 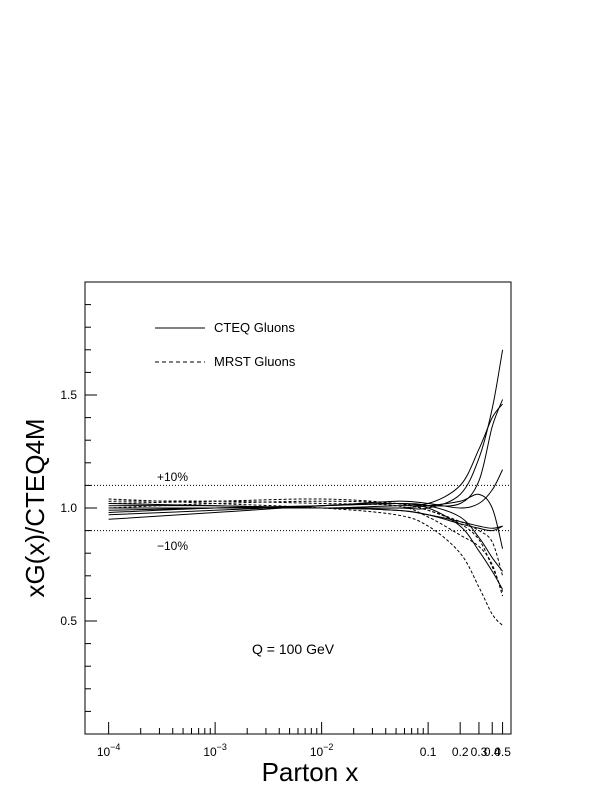 What do you see at coordinates (428, 752) in the screenshot?
I see `x-tick-label: 0.1` at bounding box center [428, 752].